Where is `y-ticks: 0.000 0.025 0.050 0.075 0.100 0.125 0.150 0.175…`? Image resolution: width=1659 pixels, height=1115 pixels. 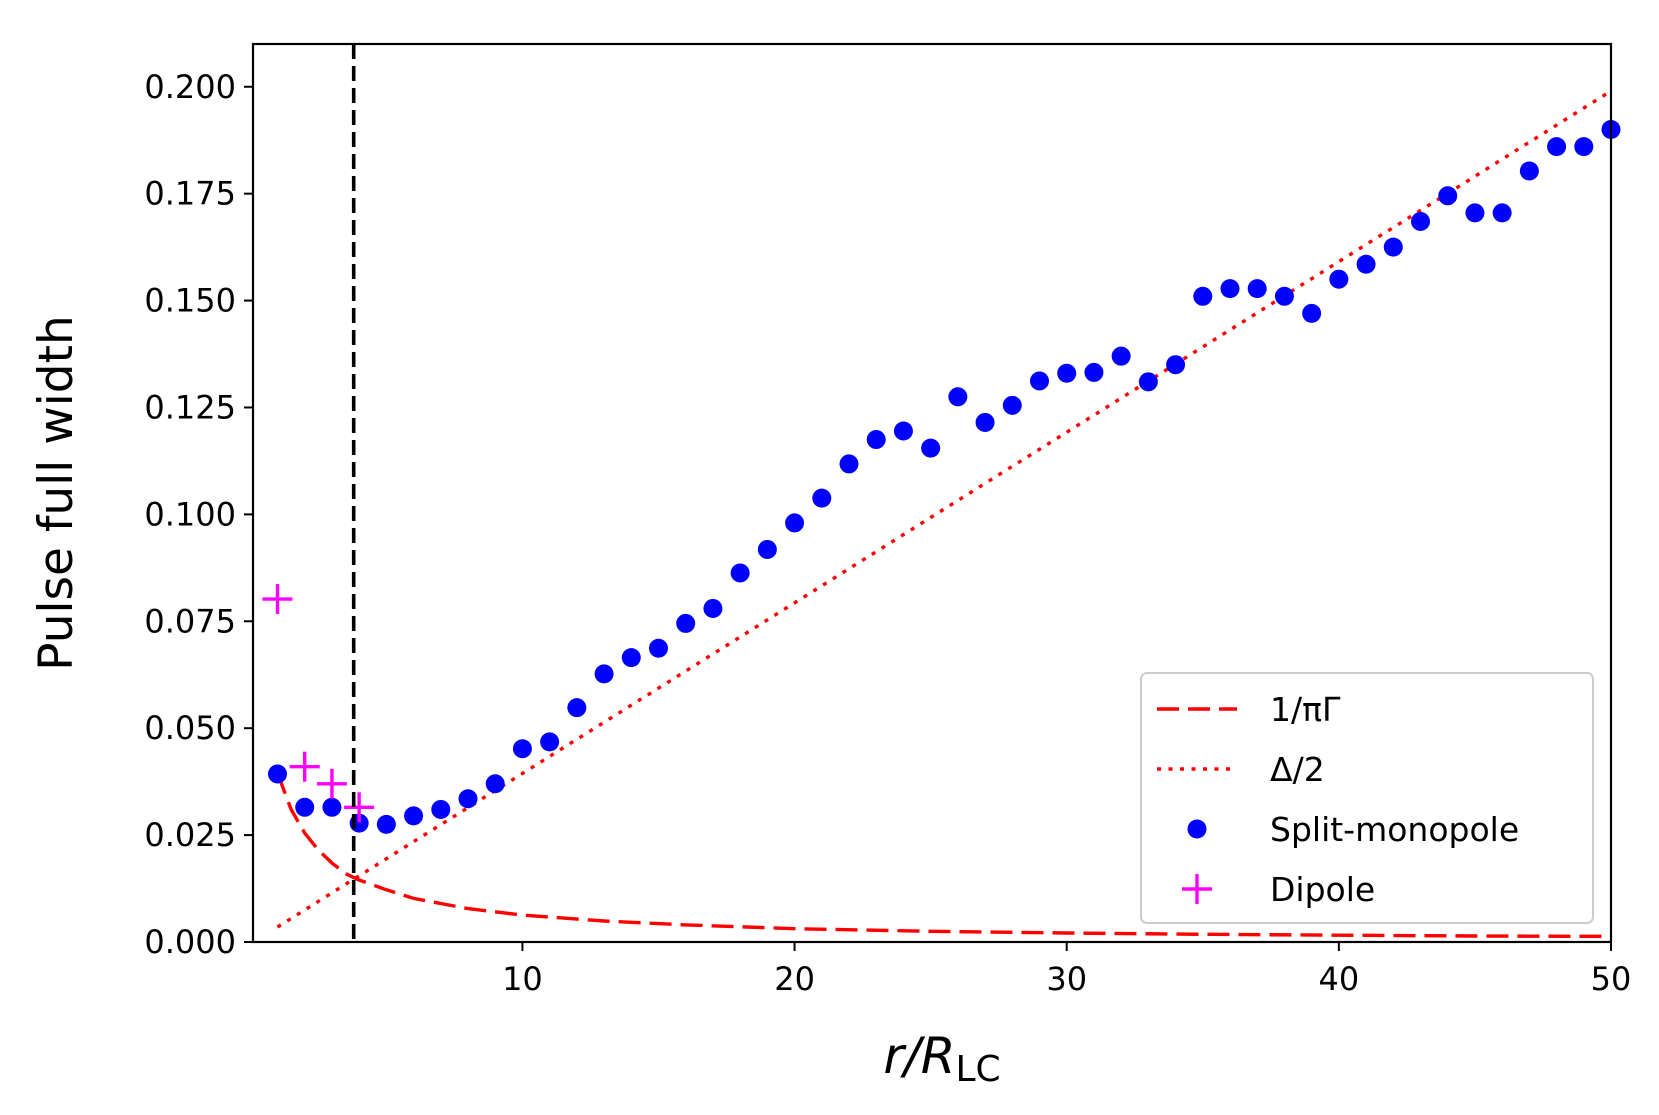
y-ticks: 0.000 0.025 0.050 0.075 0.100 0.125 0.150 0.175… is located at coordinates (198, 514).